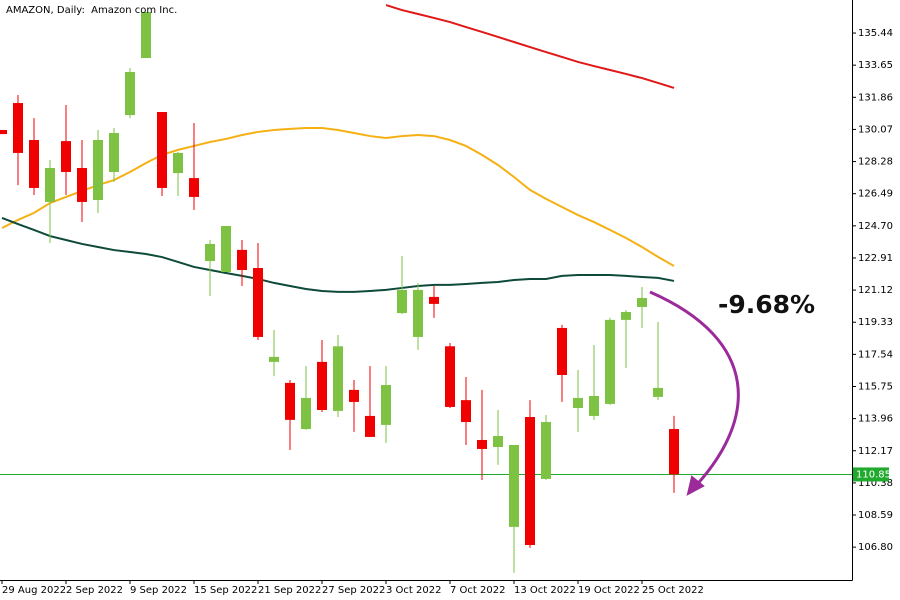 Image resolution: width=900 pixels, height=600 pixels. I want to click on y-tick-label: 108.59, so click(875, 515).